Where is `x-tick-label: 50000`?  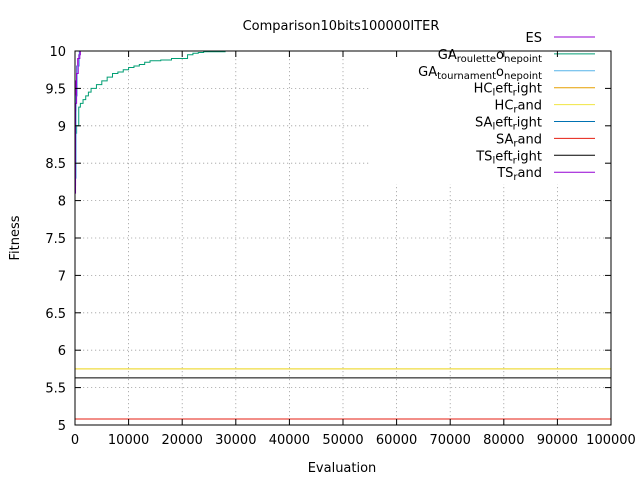 x-tick-label: 50000 is located at coordinates (342, 440).